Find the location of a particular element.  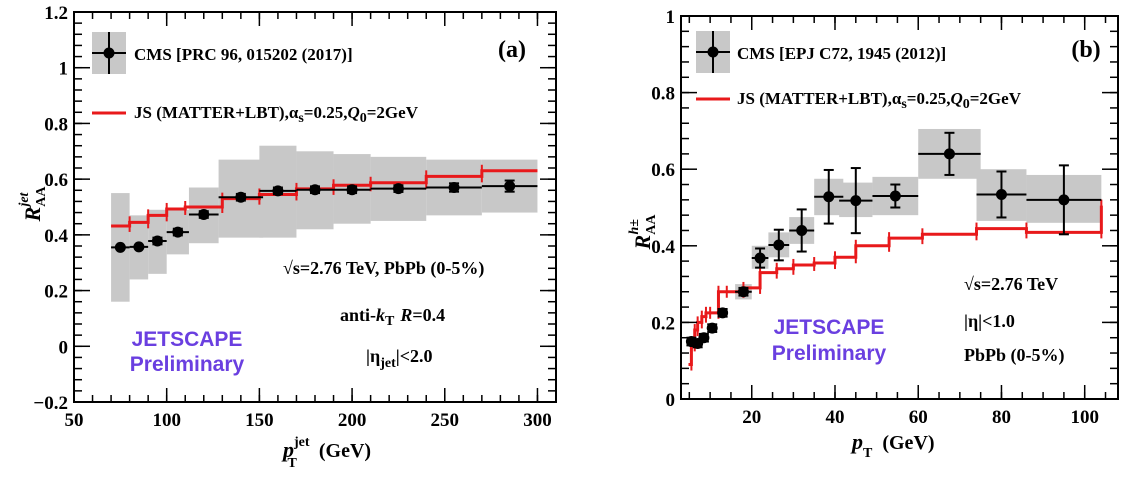

a-x-tick-label: 300 is located at coordinates (537, 420).